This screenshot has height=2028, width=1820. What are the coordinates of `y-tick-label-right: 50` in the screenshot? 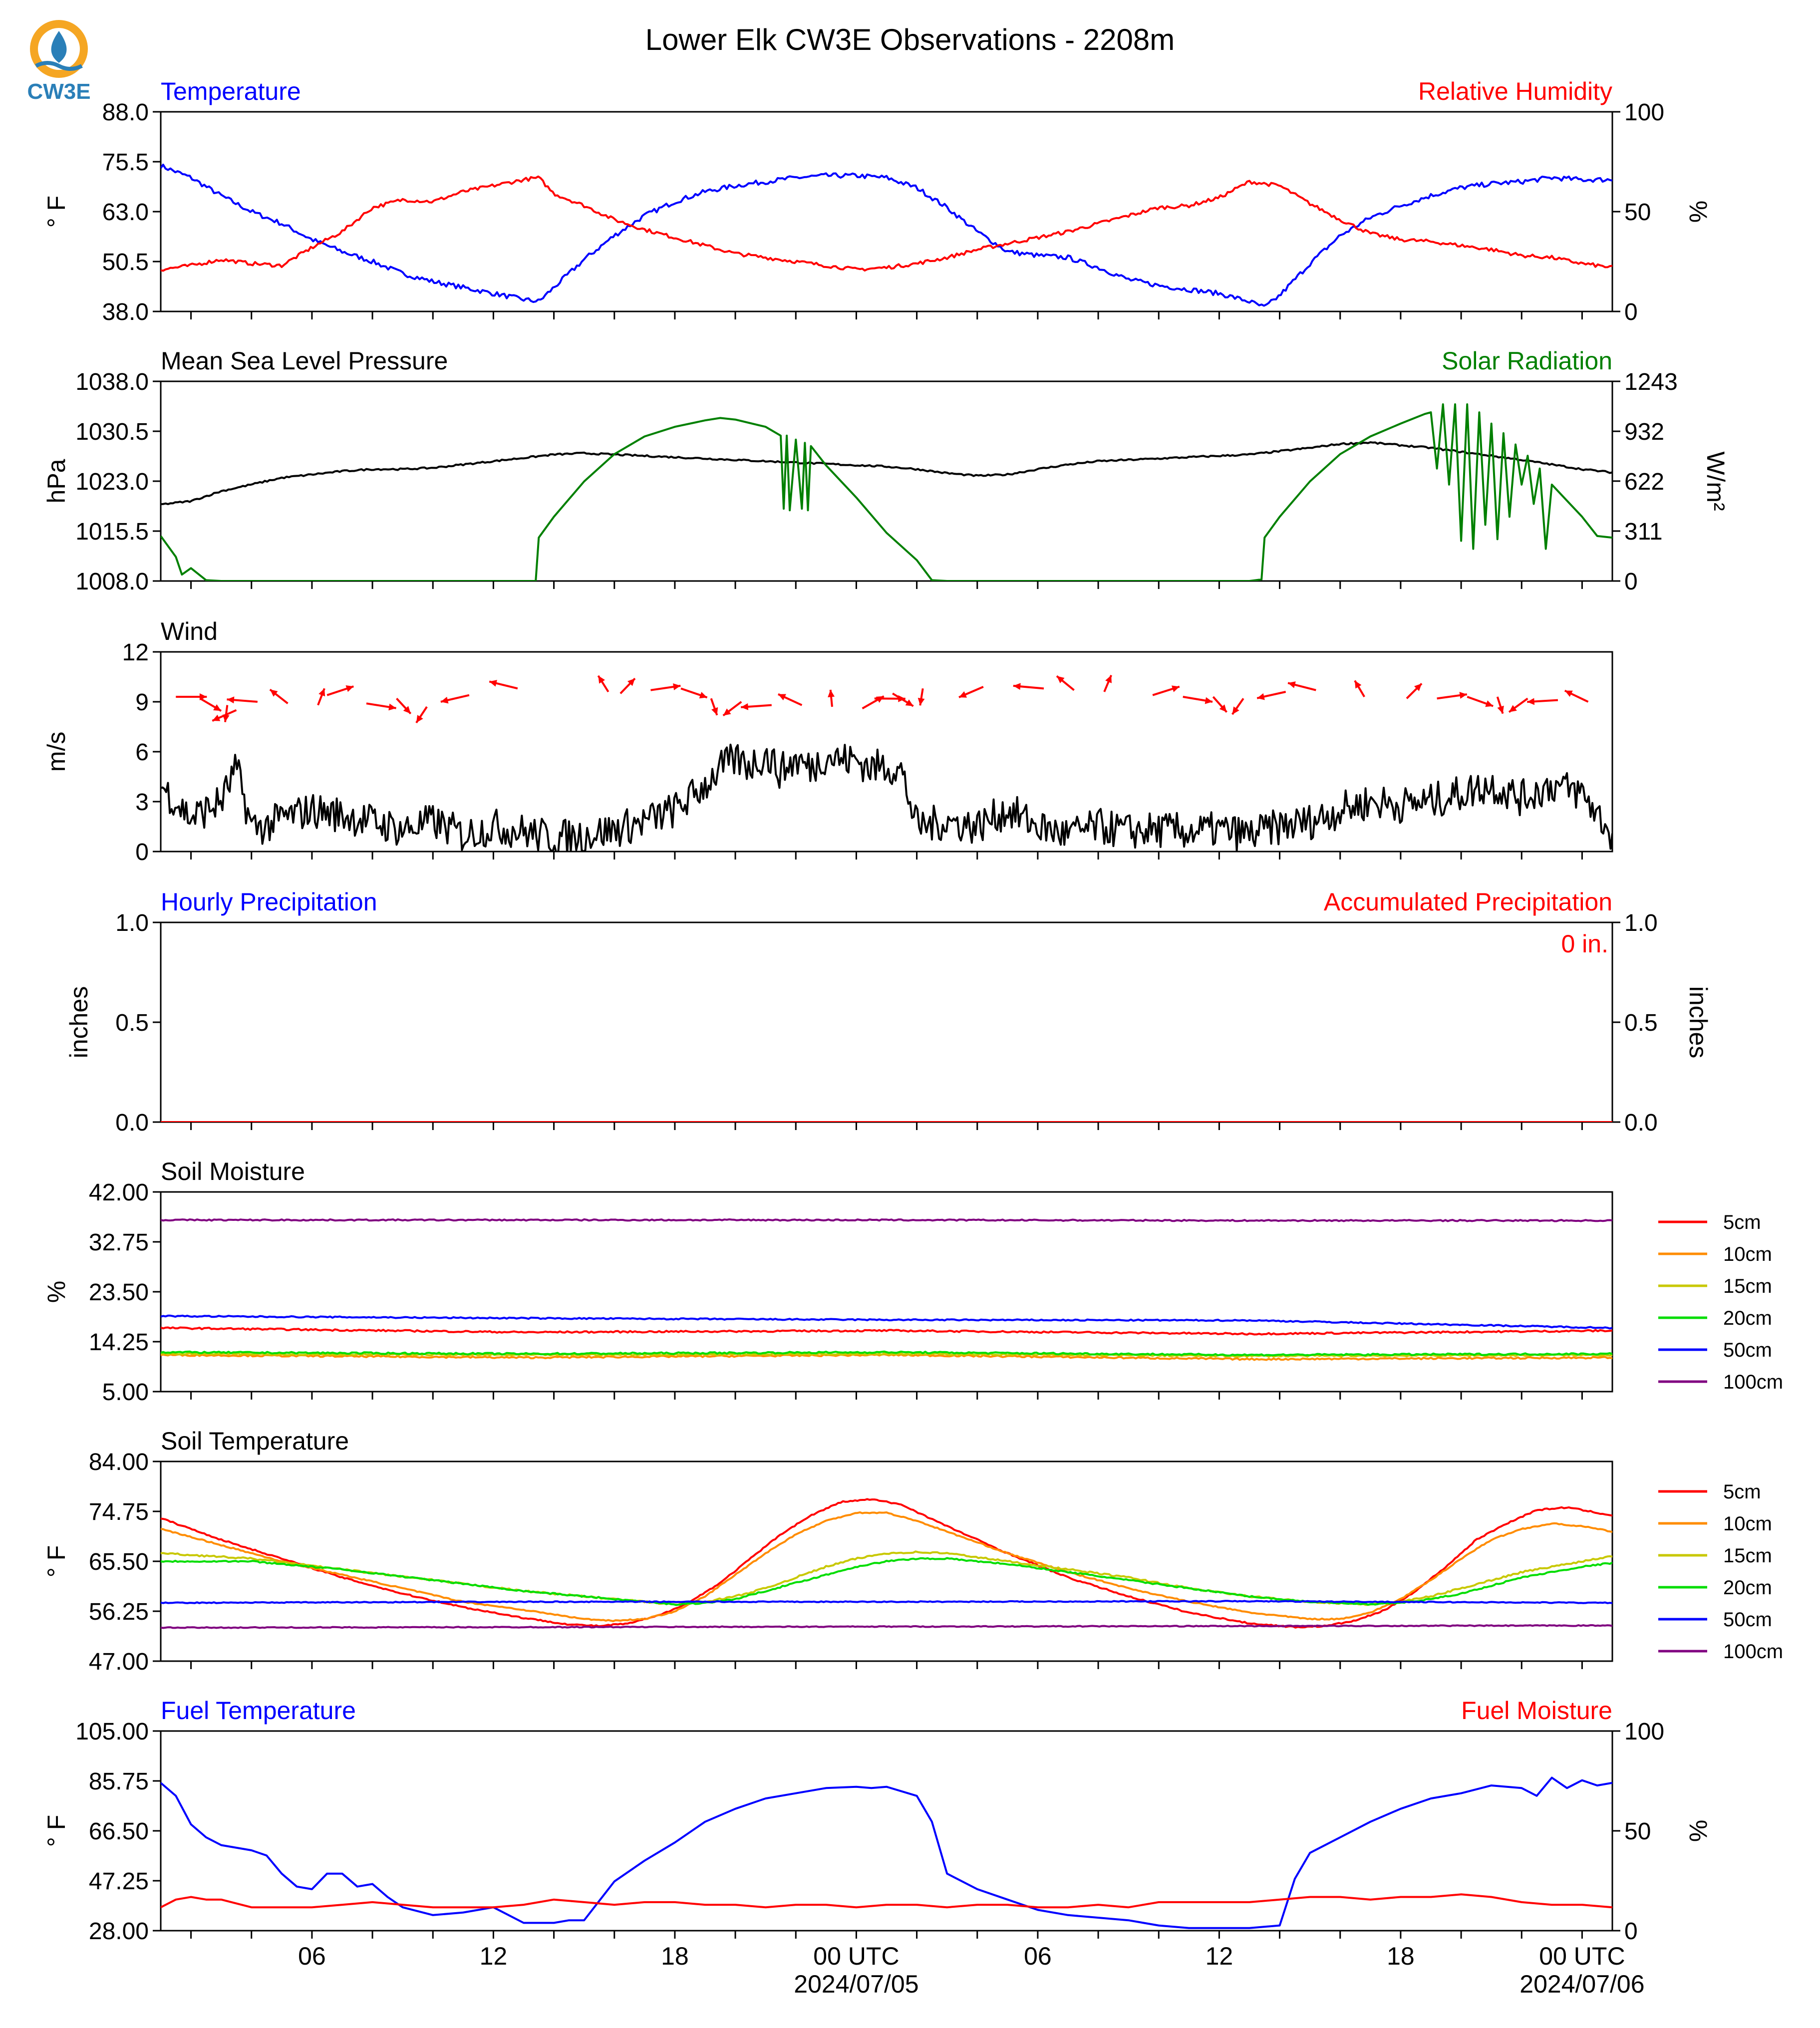 It's located at (1637, 212).